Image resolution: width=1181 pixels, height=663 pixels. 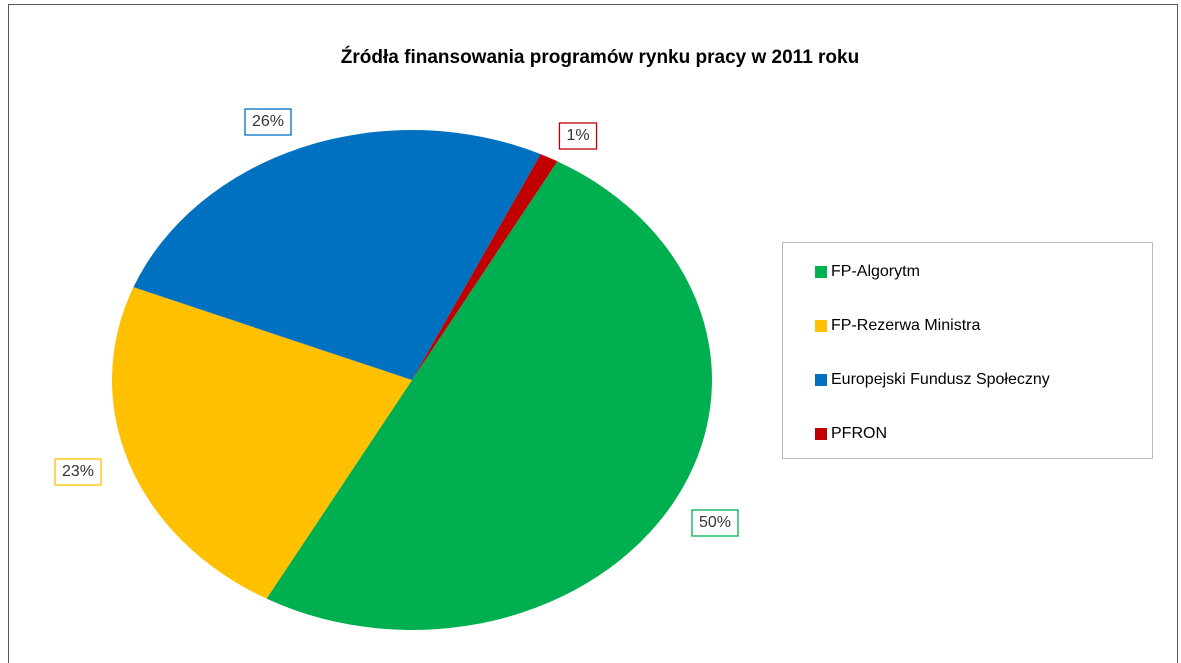 What do you see at coordinates (905, 325) in the screenshot?
I see `legend-label: FP-Rezerwa Ministra` at bounding box center [905, 325].